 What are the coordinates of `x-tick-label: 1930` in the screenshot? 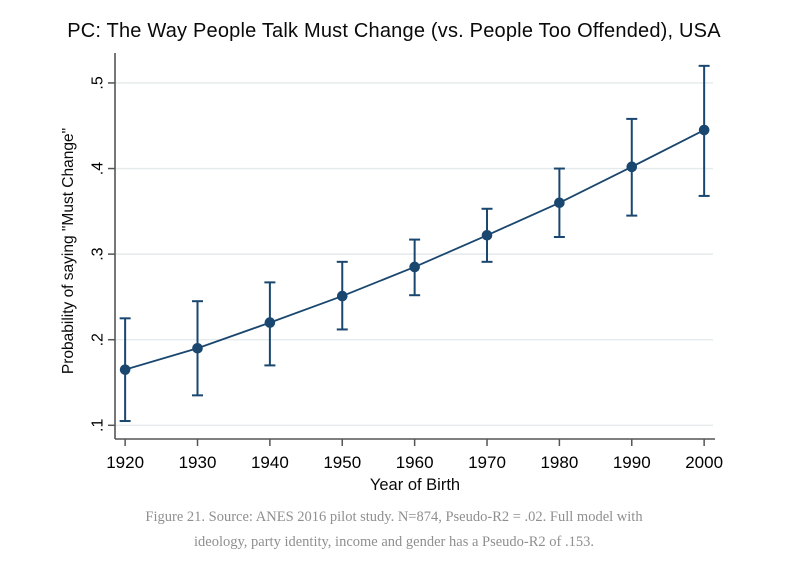 It's located at (198, 462).